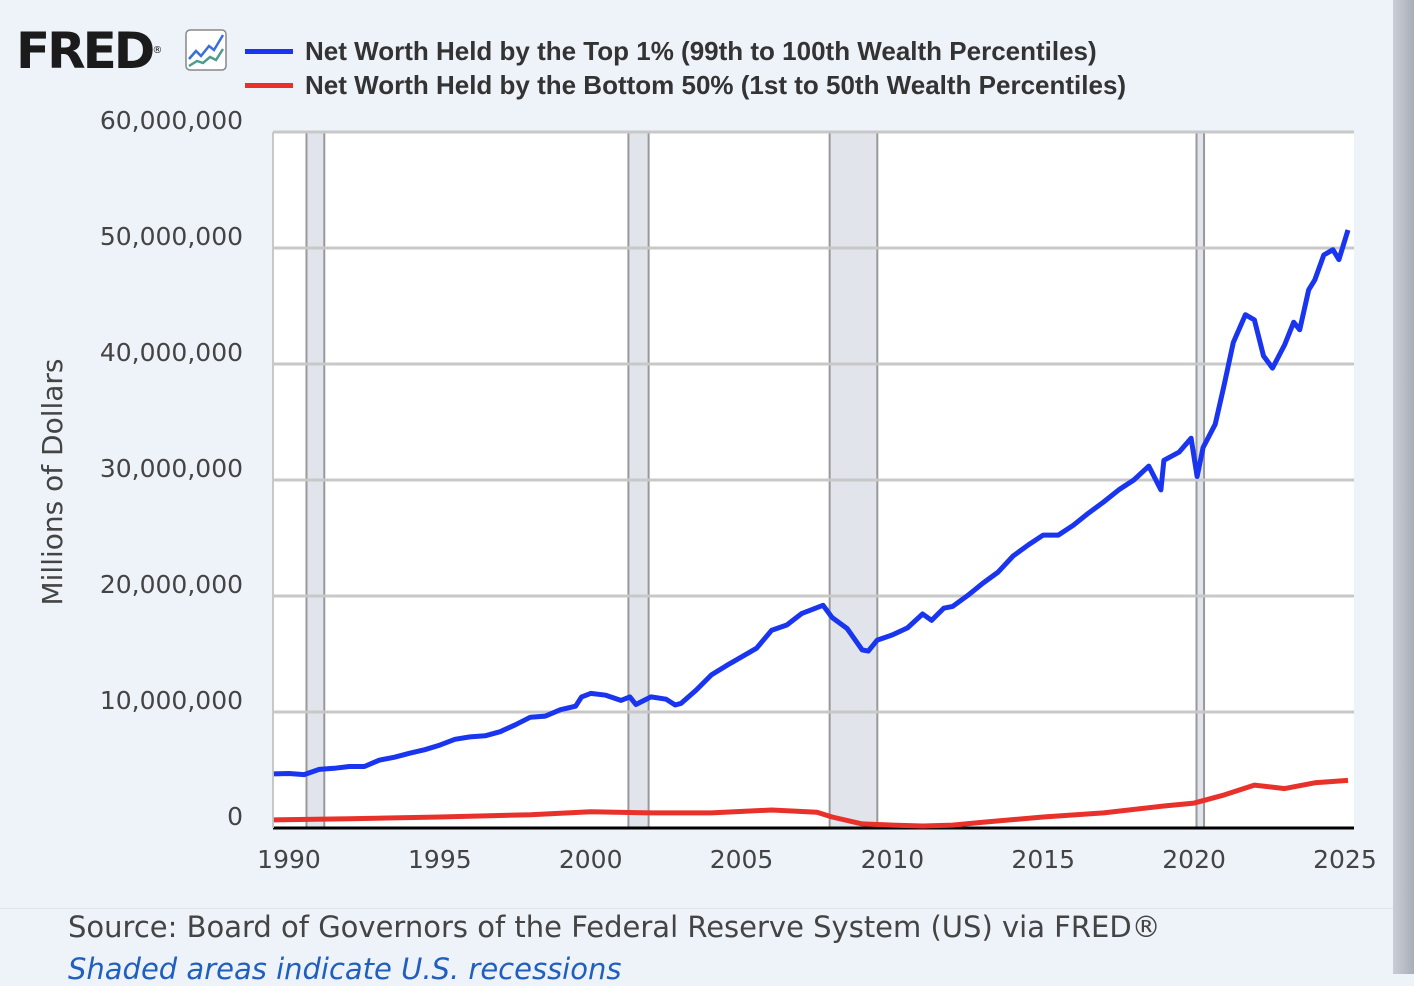 The image size is (1414, 986). What do you see at coordinates (269, 85) in the screenshot?
I see `legend-swatch-red` at bounding box center [269, 85].